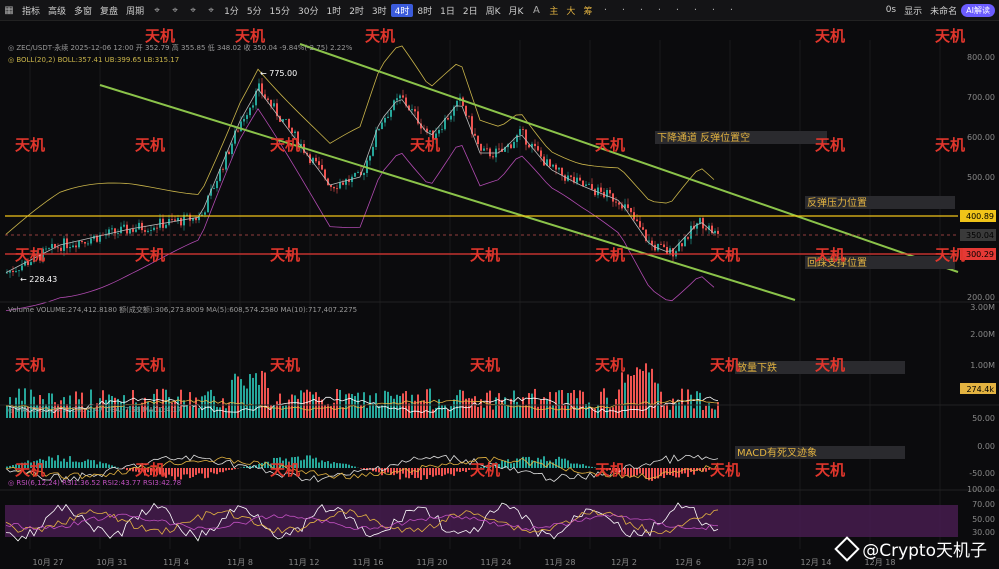  Describe the element at coordinates (623, 10) in the screenshot. I see `brush-icon: ·` at that location.